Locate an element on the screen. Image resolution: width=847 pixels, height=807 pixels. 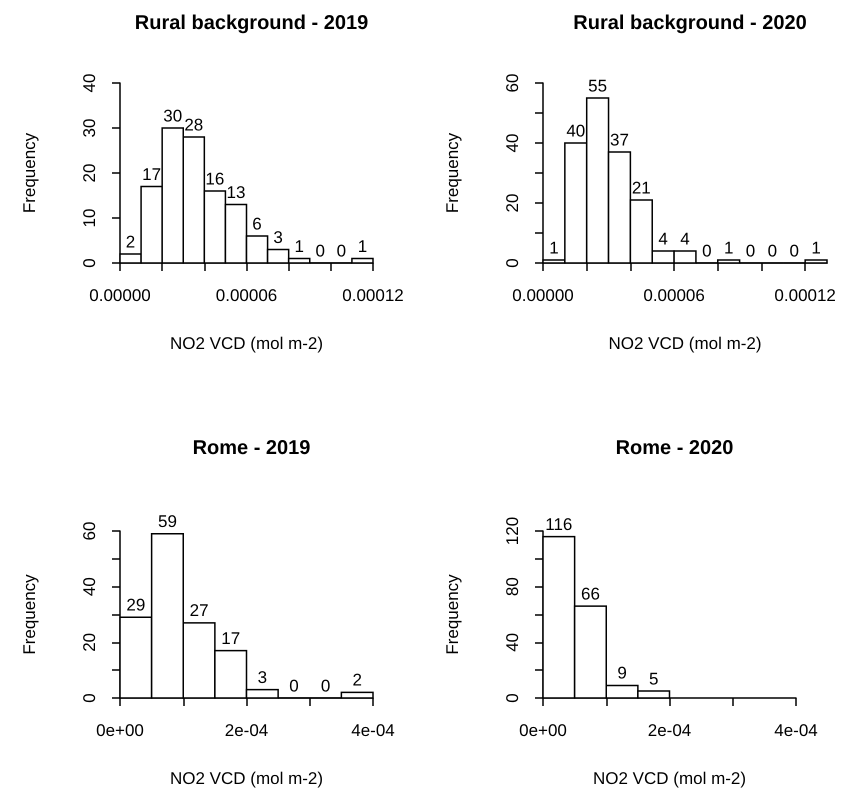
data-label: 55 is located at coordinates (598, 86).